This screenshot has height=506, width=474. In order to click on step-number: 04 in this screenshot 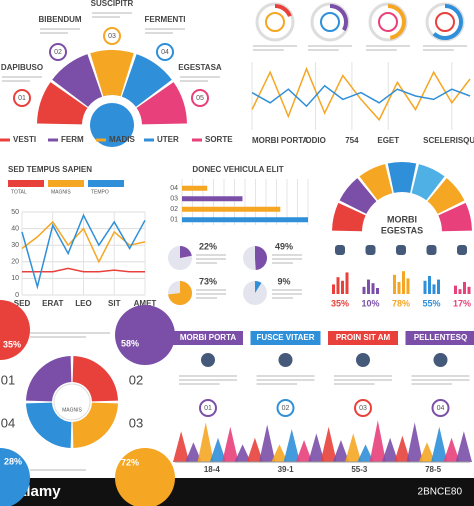, I will do `click(165, 52)`.